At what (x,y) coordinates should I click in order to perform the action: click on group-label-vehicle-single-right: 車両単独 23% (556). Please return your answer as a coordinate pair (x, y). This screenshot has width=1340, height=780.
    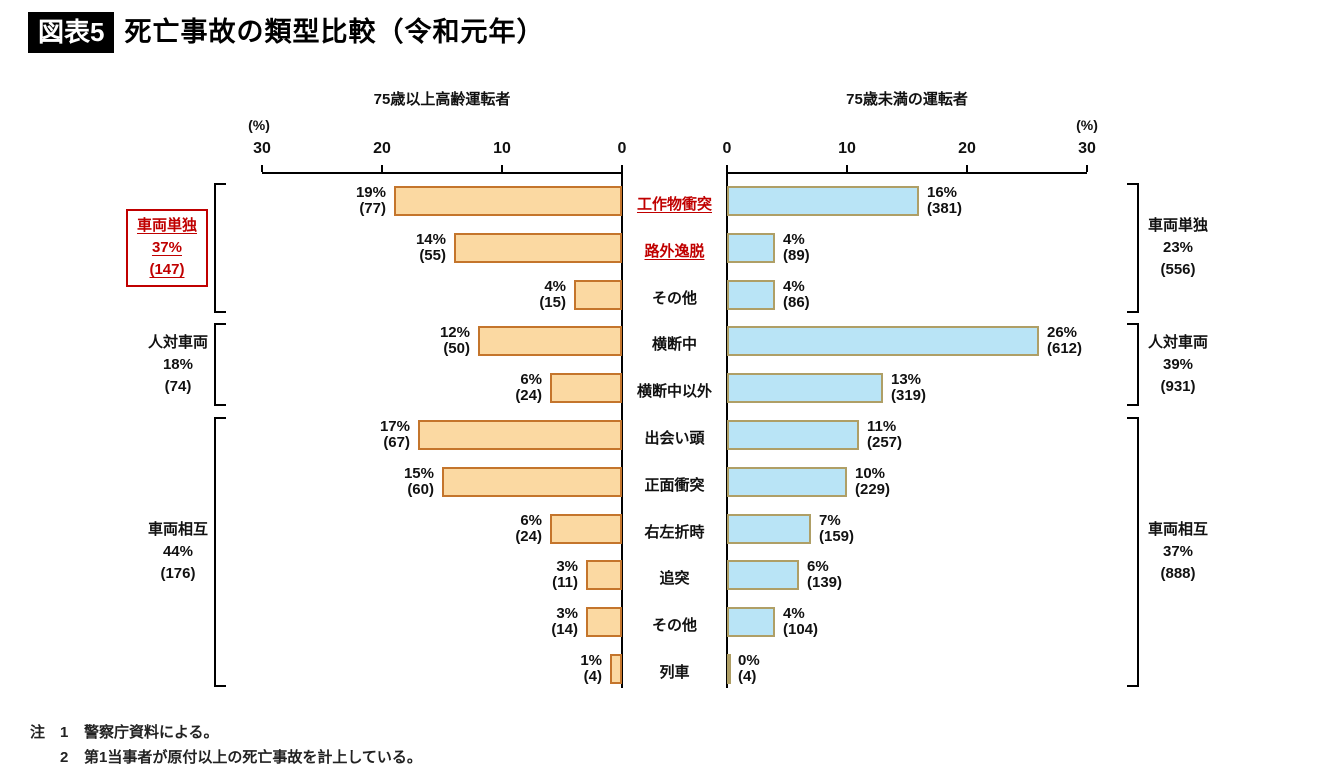
    Looking at the image, I should click on (1178, 248).